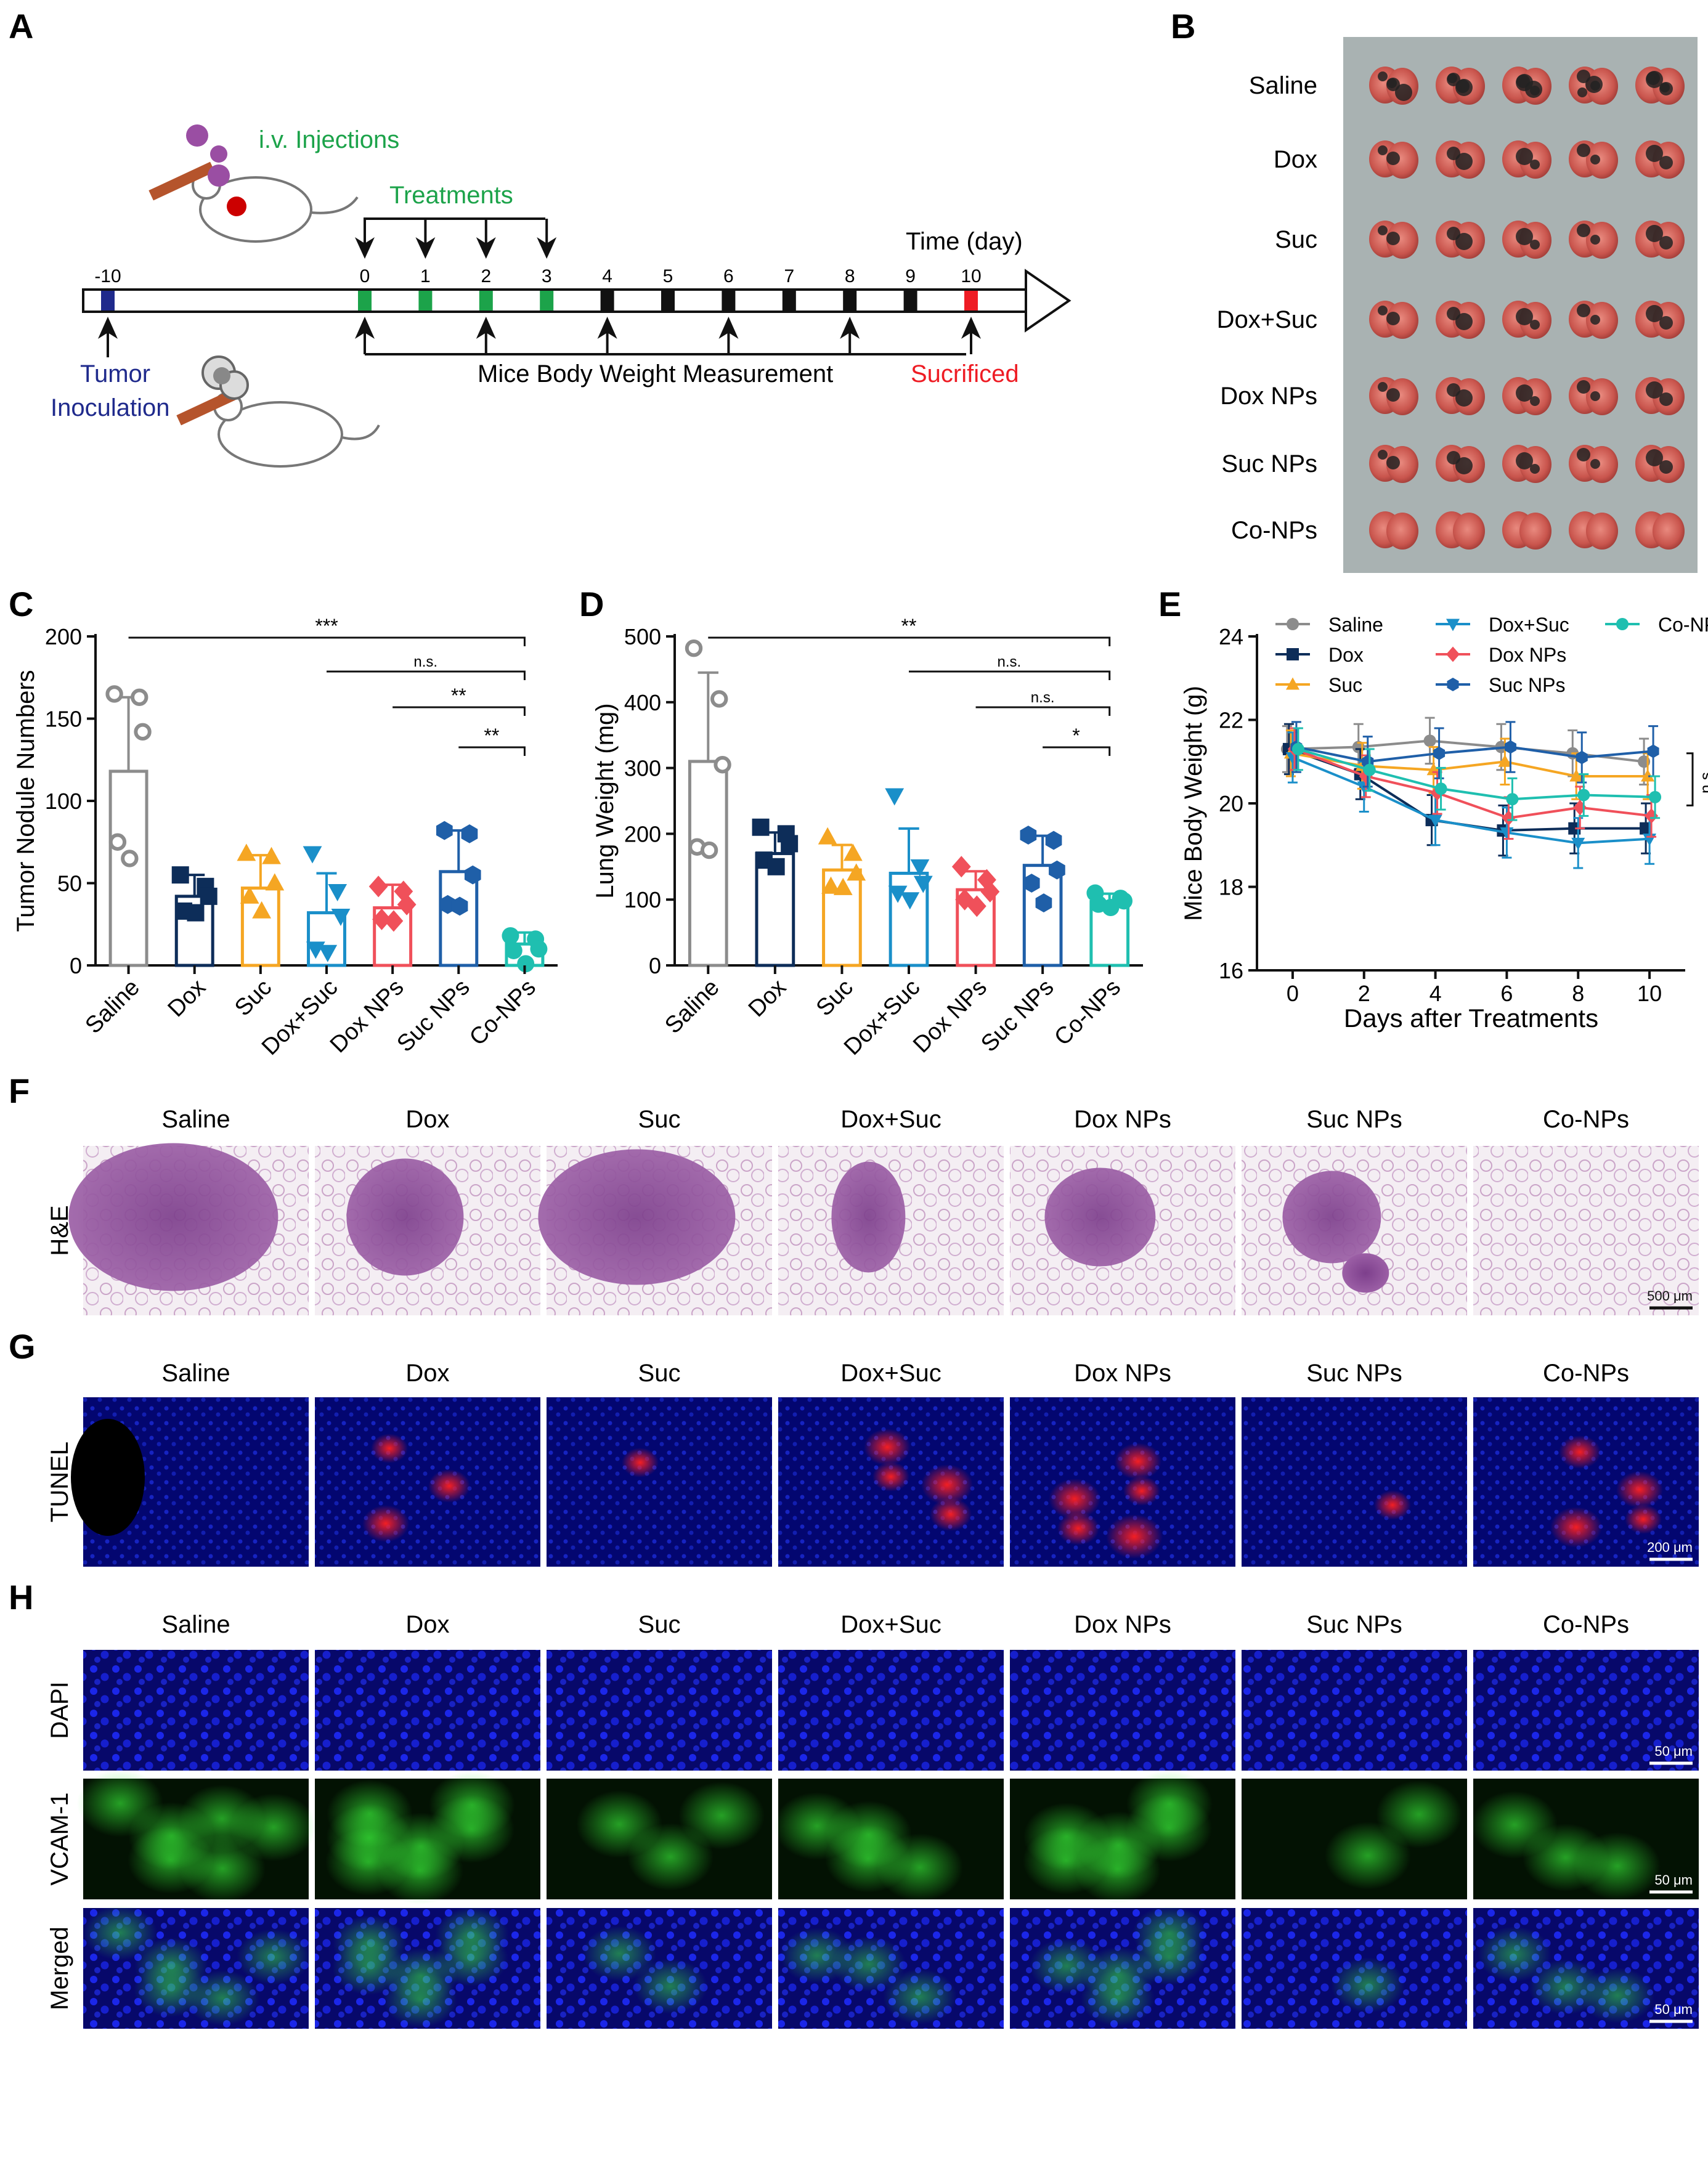 The height and width of the screenshot is (2184, 1708). What do you see at coordinates (1193, 803) in the screenshot?
I see `y-axis-label: Mice Body Weight (g)` at bounding box center [1193, 803].